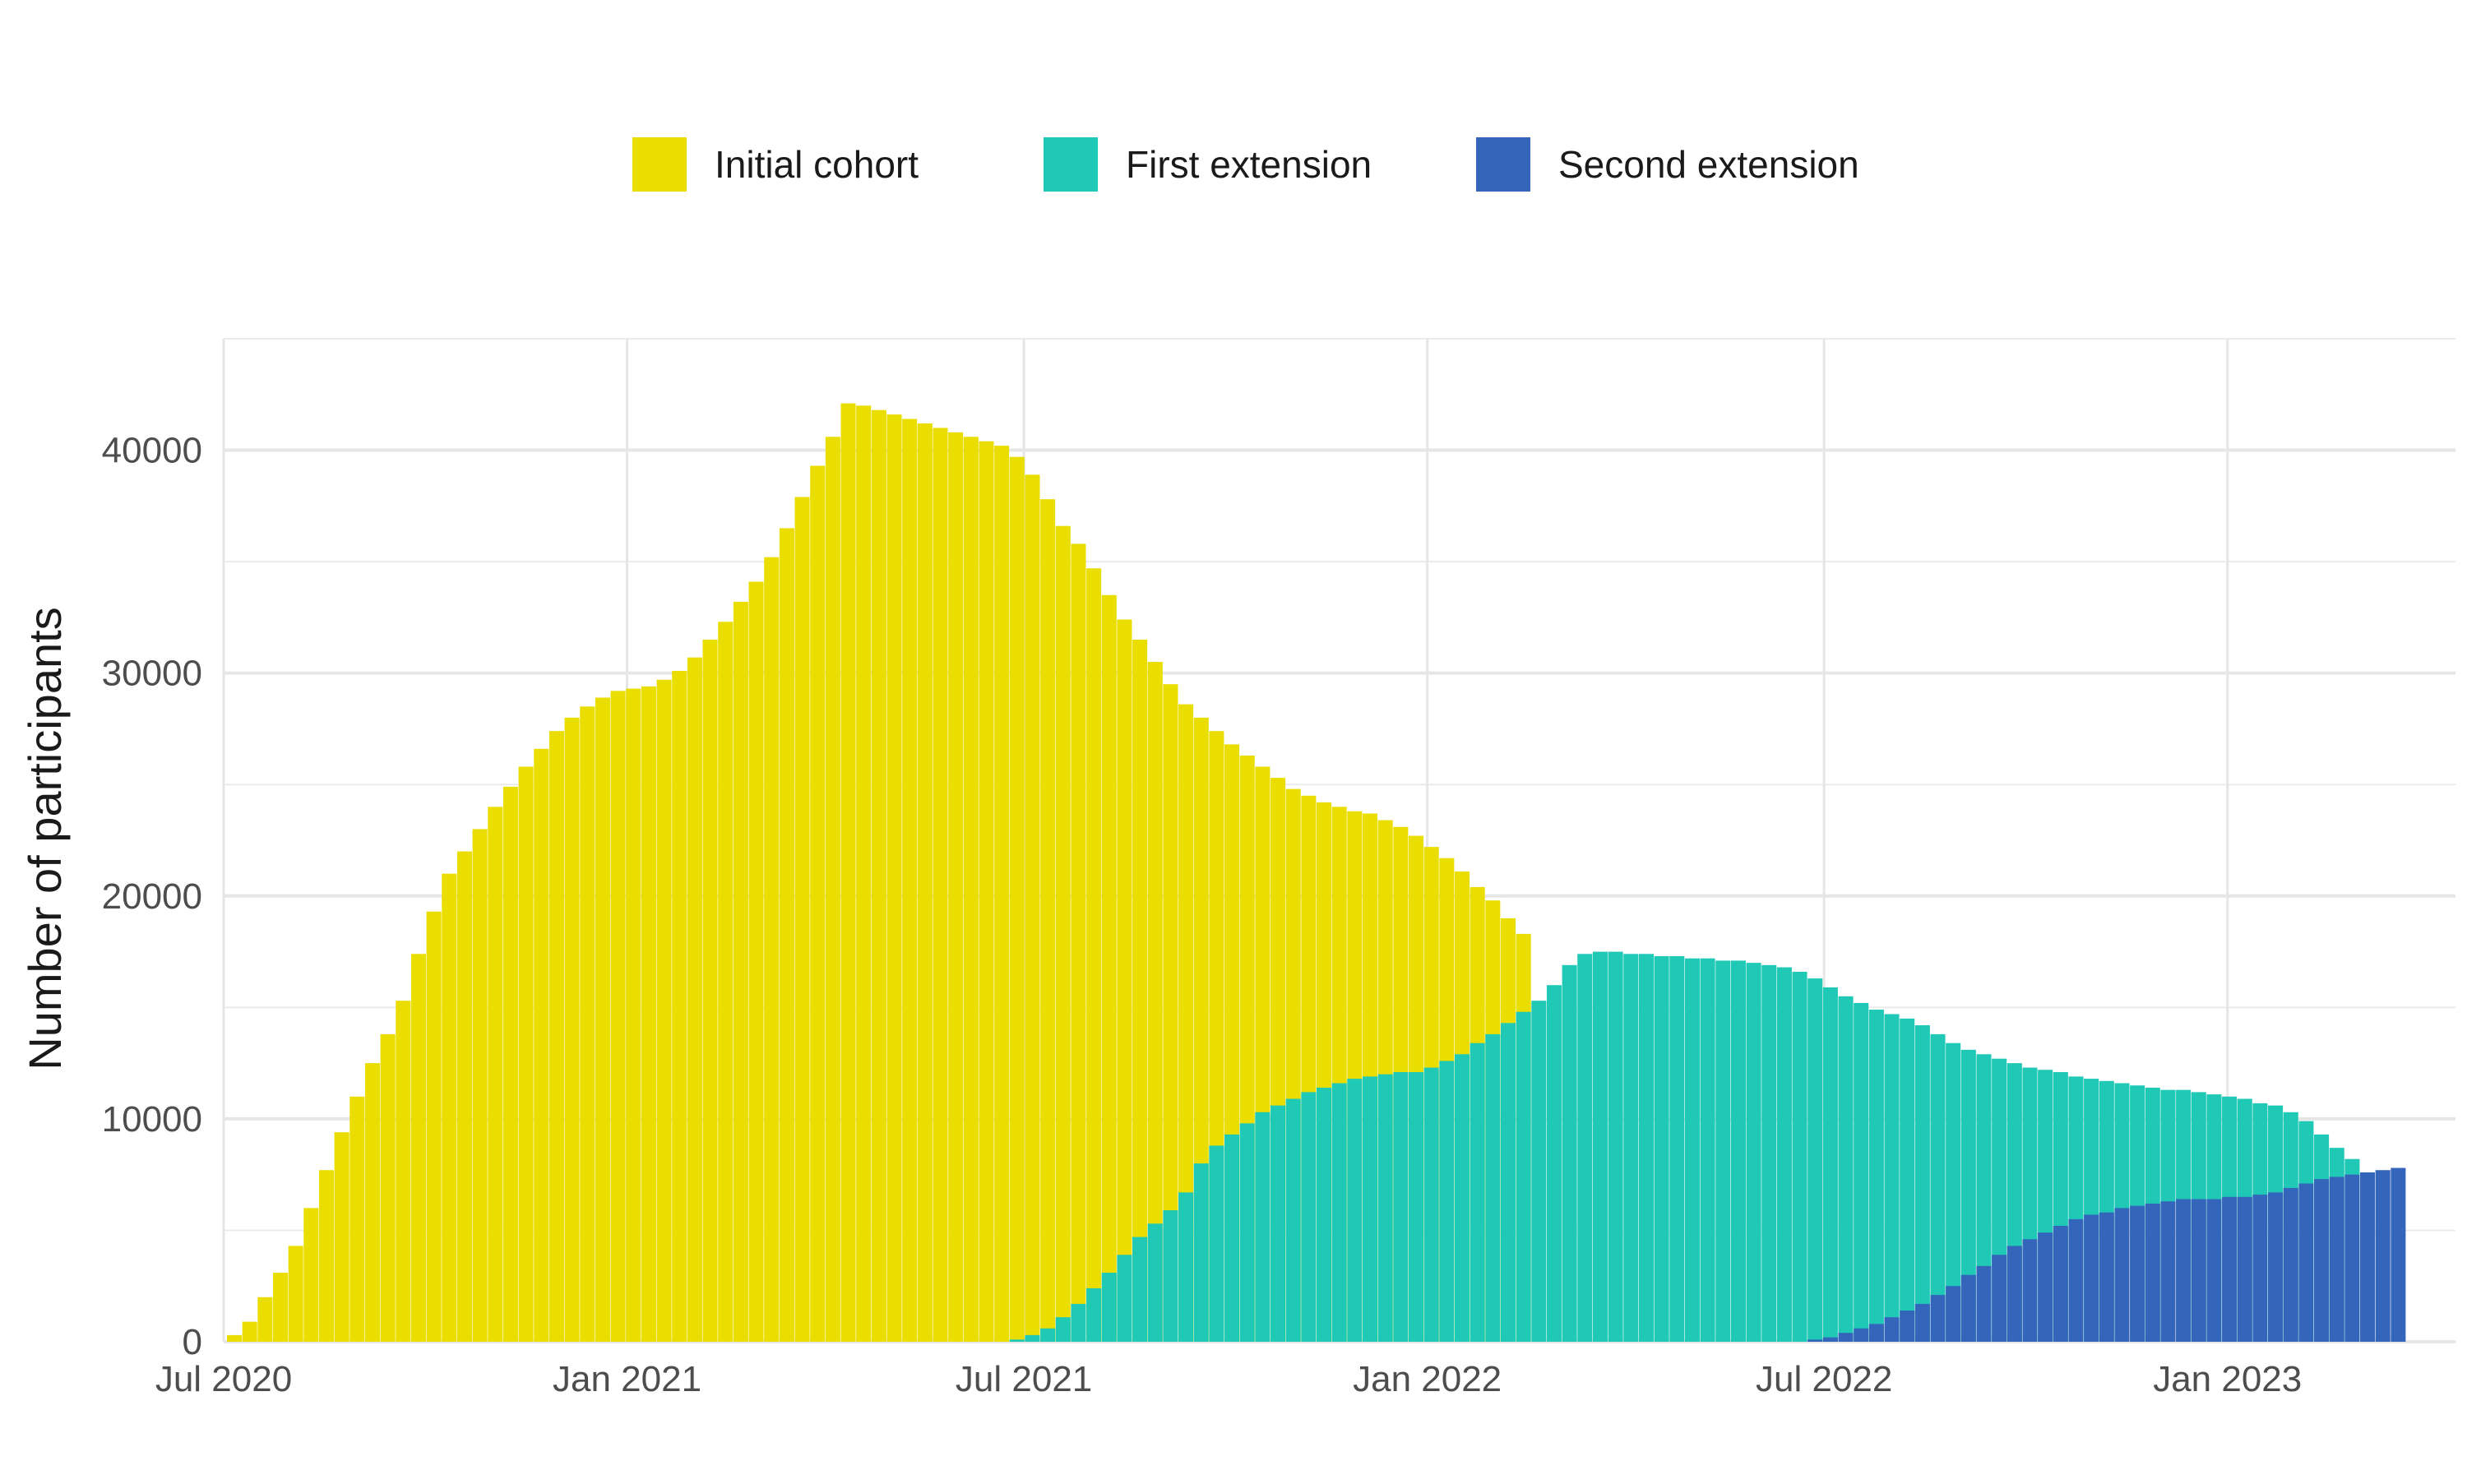  What do you see at coordinates (1024, 1379) in the screenshot?
I see `x-tick-label: Jul 2021` at bounding box center [1024, 1379].